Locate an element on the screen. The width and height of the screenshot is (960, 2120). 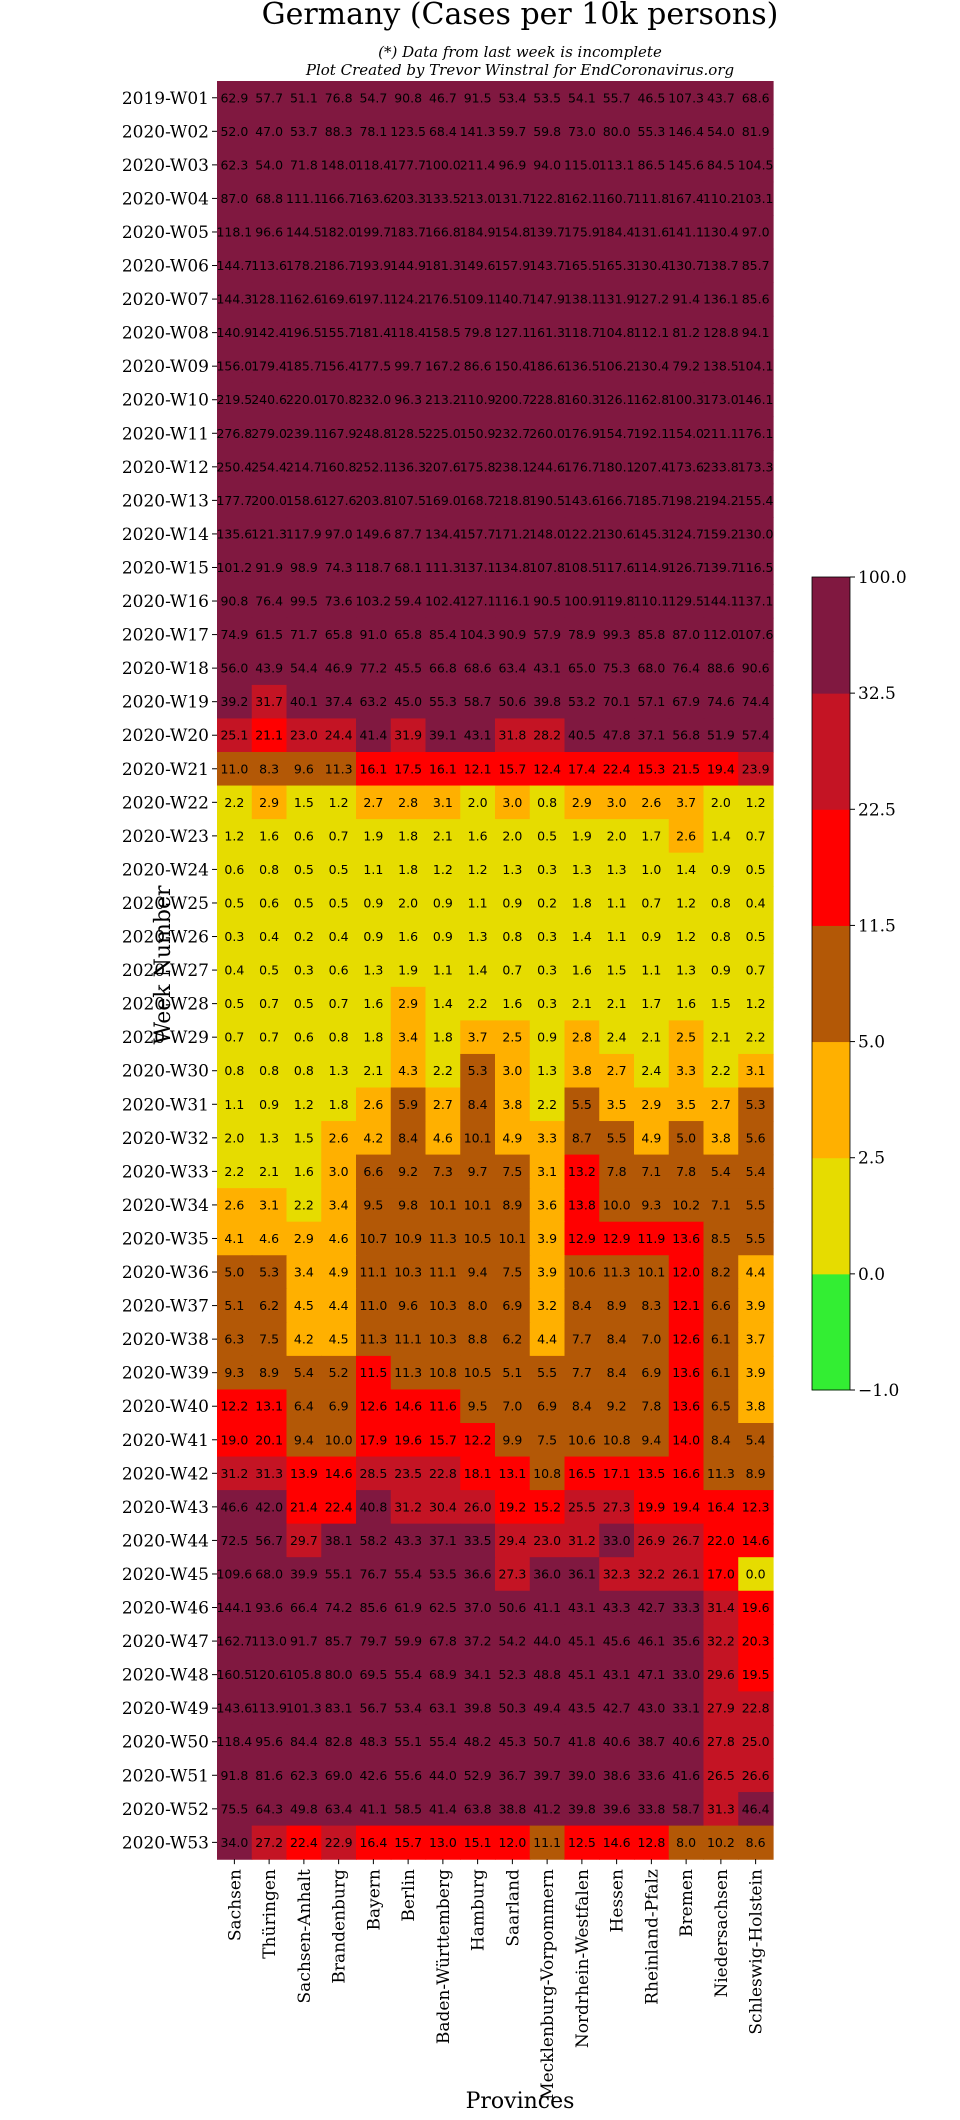
cell-value-label: 0.7 is located at coordinates (339, 1003).